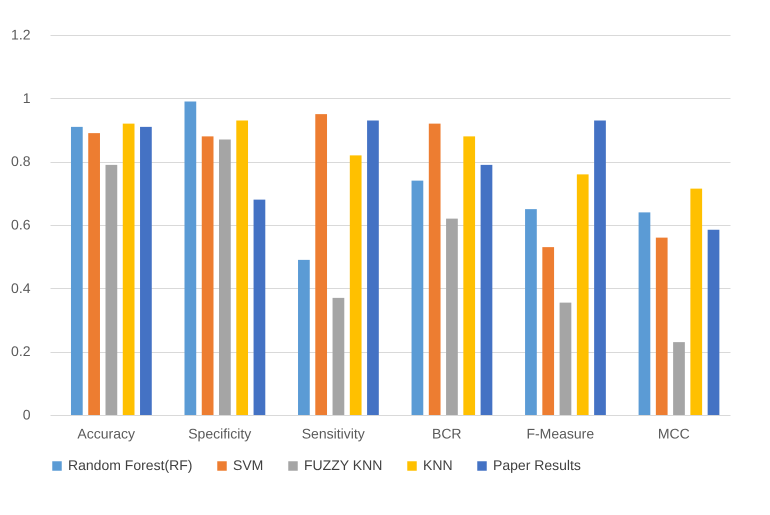 The image size is (770, 515). What do you see at coordinates (21, 288) in the screenshot?
I see `y-tick-label: 0.4` at bounding box center [21, 288].